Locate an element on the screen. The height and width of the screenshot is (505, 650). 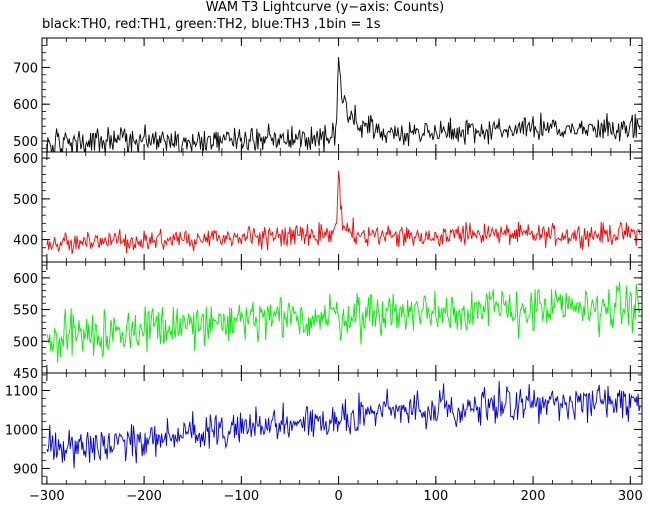
series-line-th2 is located at coordinates (343, 322).